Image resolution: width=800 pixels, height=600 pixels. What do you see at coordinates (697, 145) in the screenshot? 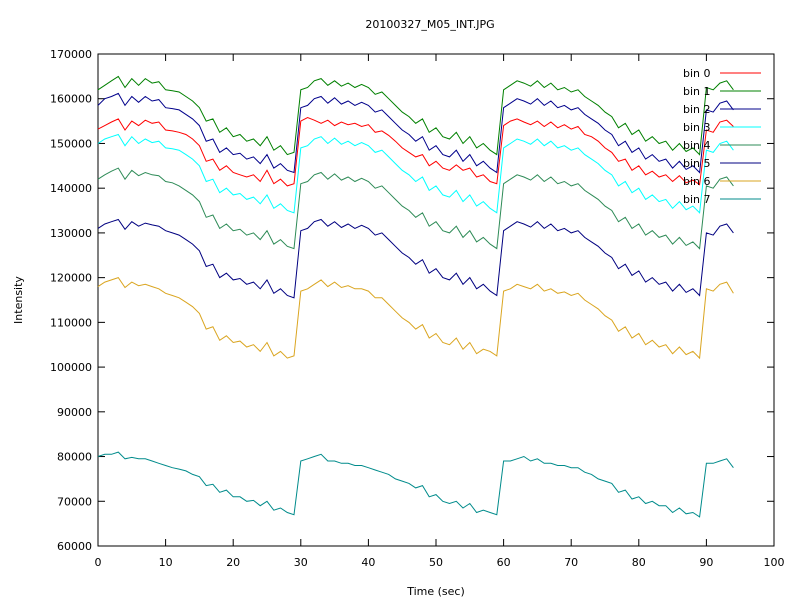
I see `legend-label-bin-4: bin 4` at bounding box center [697, 145].